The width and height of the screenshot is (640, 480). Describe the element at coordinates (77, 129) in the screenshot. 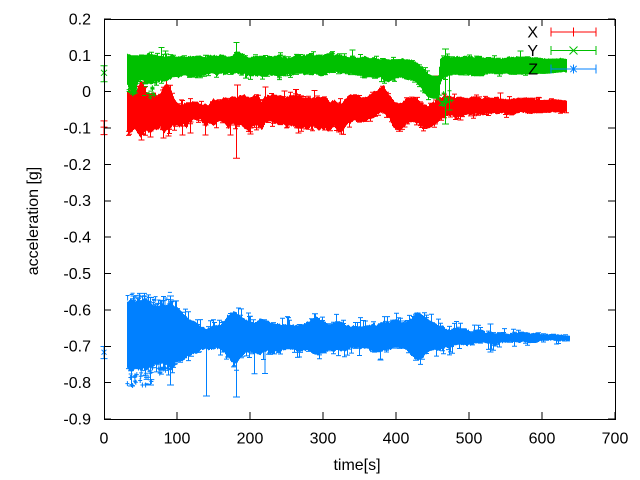

I see `svg-text: -0.1` at that location.